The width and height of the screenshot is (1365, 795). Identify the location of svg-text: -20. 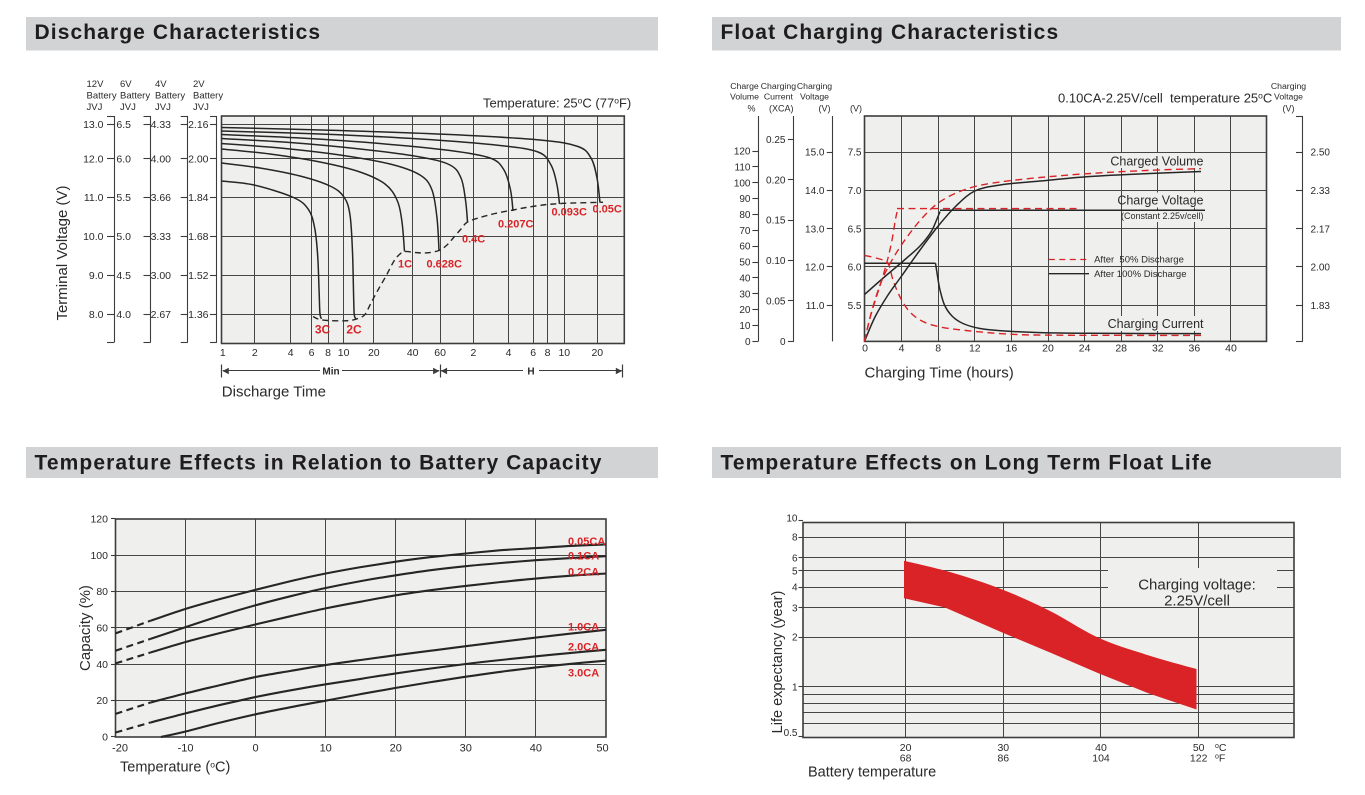
(120, 749).